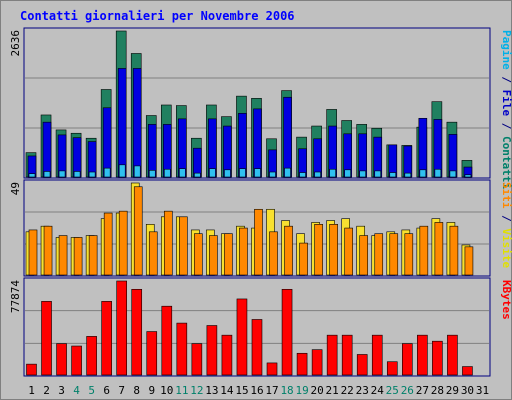 The image size is (512, 400). Describe the element at coordinates (15, 296) in the screenshot. I see `panel-max-label: 77874` at that location.